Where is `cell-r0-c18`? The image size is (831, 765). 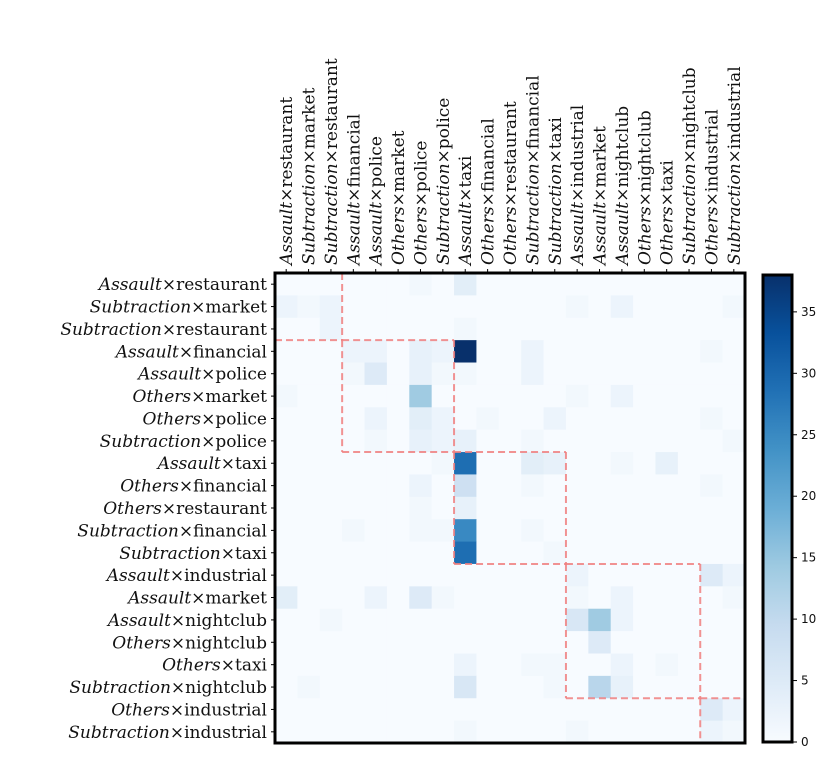
cell-r0-c18 is located at coordinates (689, 284).